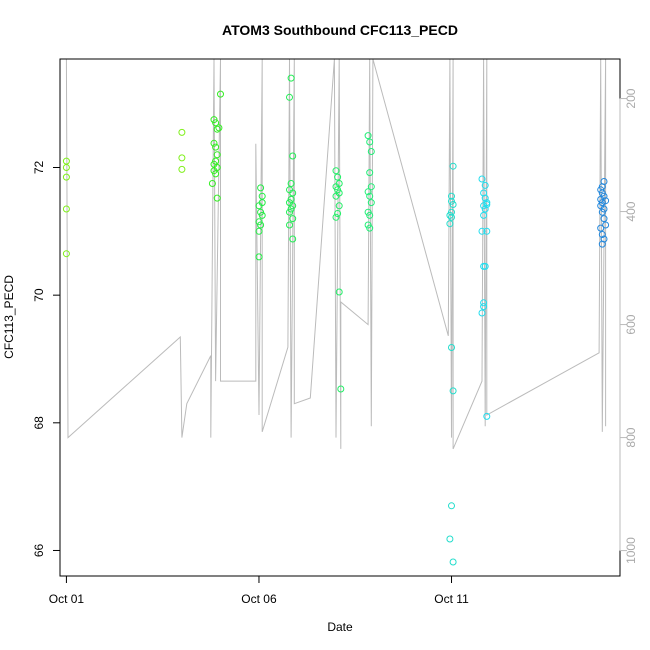 This screenshot has height=650, width=650. Describe the element at coordinates (340, 627) in the screenshot. I see `x-axis-label: Date` at that location.